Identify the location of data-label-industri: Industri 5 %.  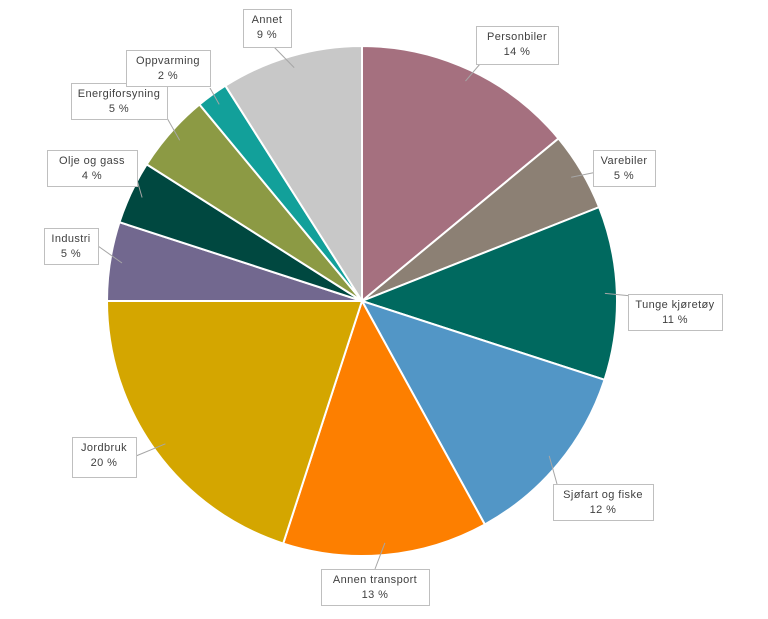
(71, 246).